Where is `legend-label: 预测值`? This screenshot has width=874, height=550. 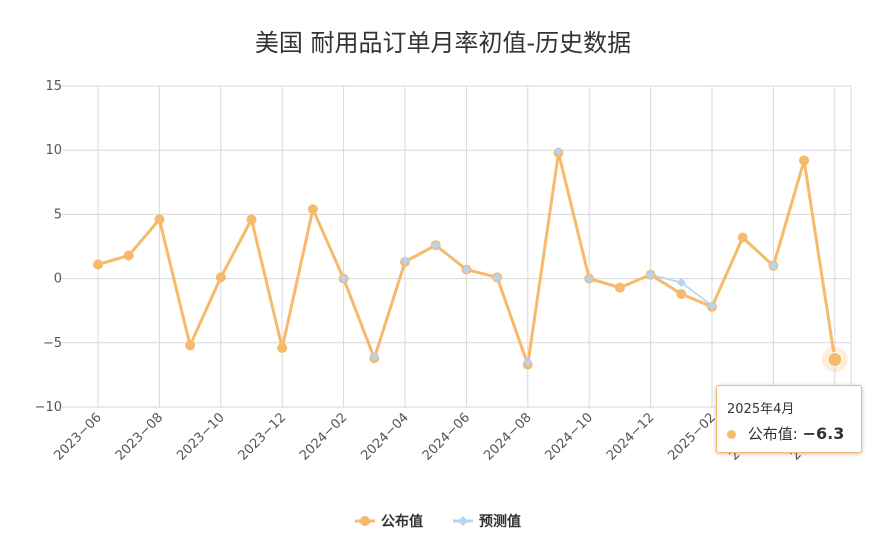
legend-label: 预测值 is located at coordinates (500, 521).